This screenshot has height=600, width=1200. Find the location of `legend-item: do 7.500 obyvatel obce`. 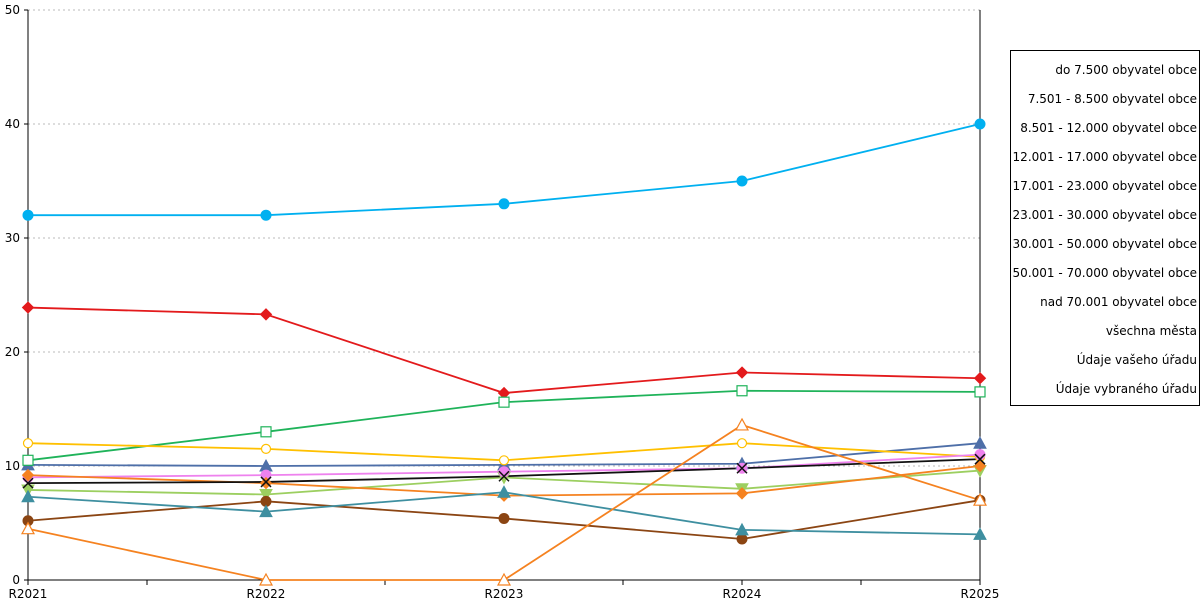

legend-item: do 7.500 obyvatel obce is located at coordinates (1126, 70).